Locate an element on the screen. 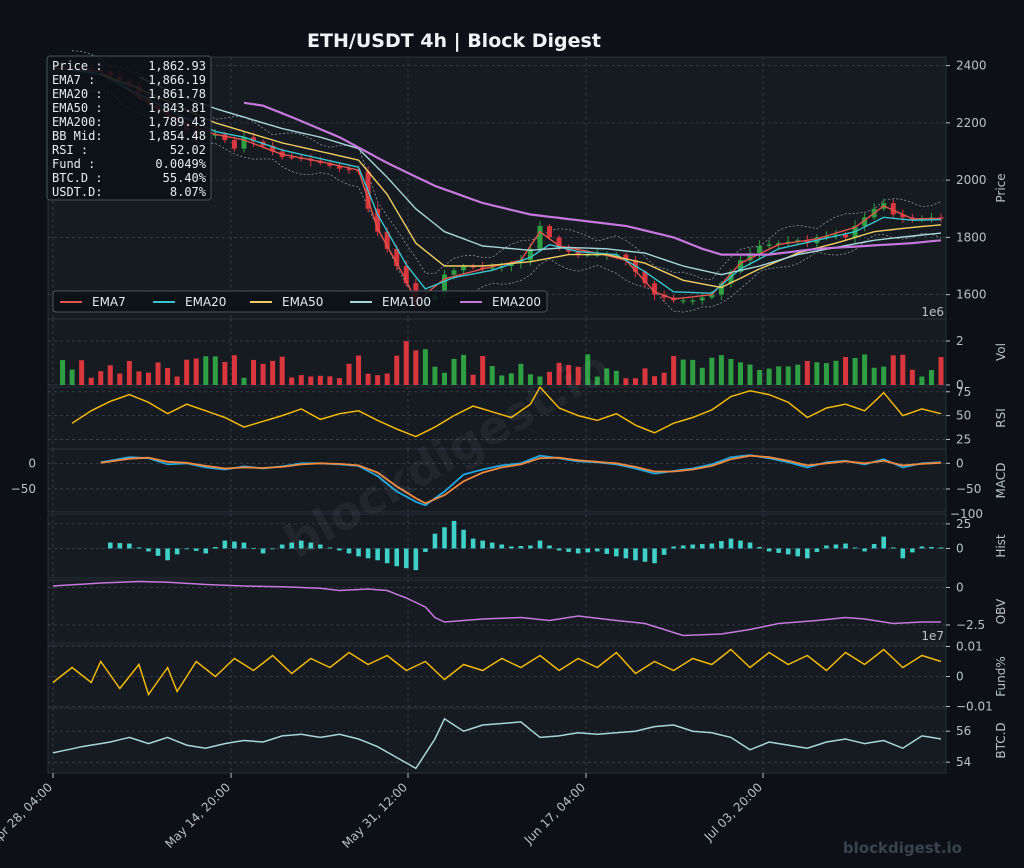 This screenshot has height=868, width=1024. panel-volume-bg is located at coordinates (497, 352).